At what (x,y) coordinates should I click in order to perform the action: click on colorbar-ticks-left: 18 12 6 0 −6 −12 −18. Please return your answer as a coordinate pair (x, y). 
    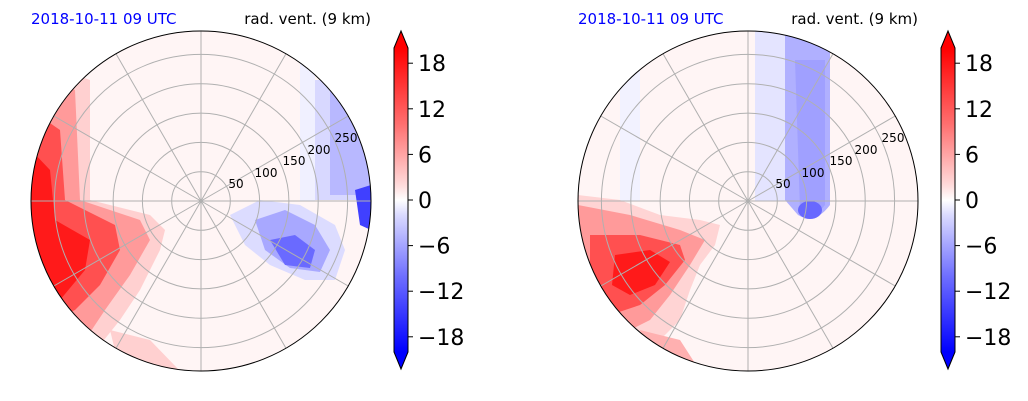
    Looking at the image, I should click on (436, 201).